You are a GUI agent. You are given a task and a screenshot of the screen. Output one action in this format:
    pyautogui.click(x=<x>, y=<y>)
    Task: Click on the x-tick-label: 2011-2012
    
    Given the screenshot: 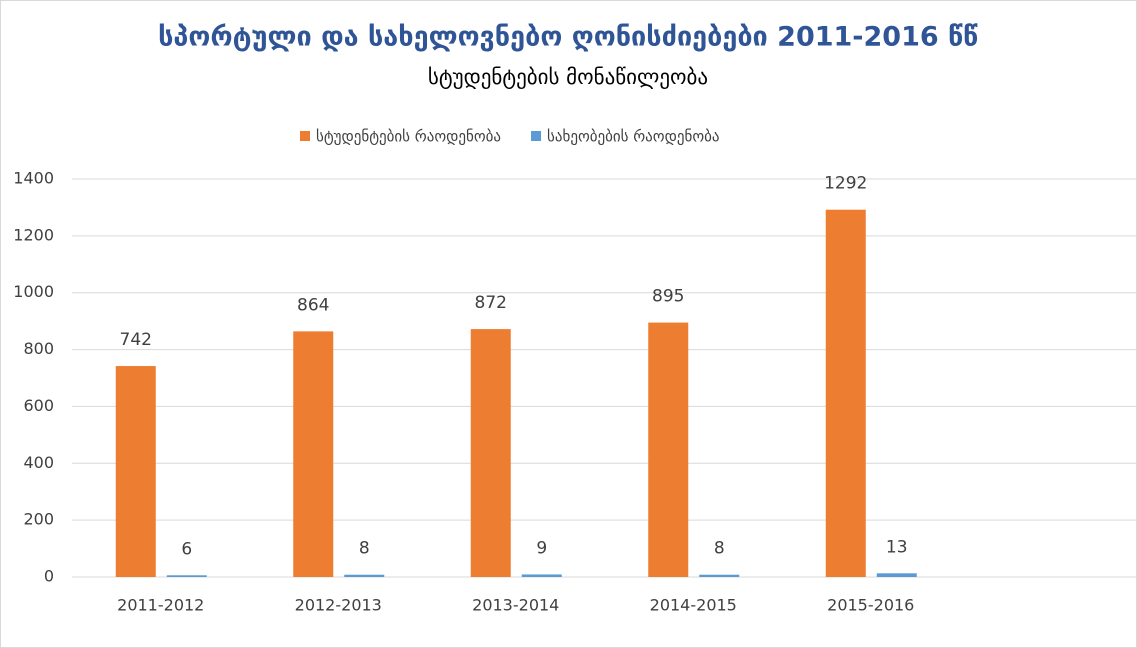 What is the action you would take?
    pyautogui.click(x=160, y=605)
    